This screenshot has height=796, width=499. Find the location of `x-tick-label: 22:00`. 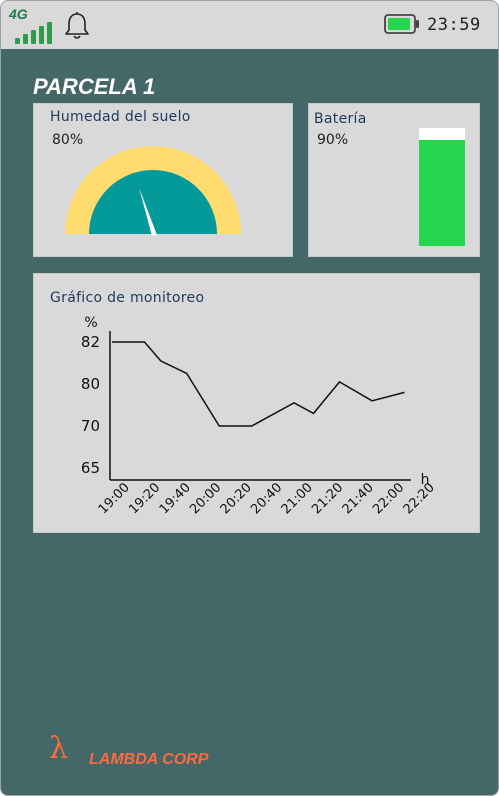

x-tick-label: 22:00 is located at coordinates (388, 498).